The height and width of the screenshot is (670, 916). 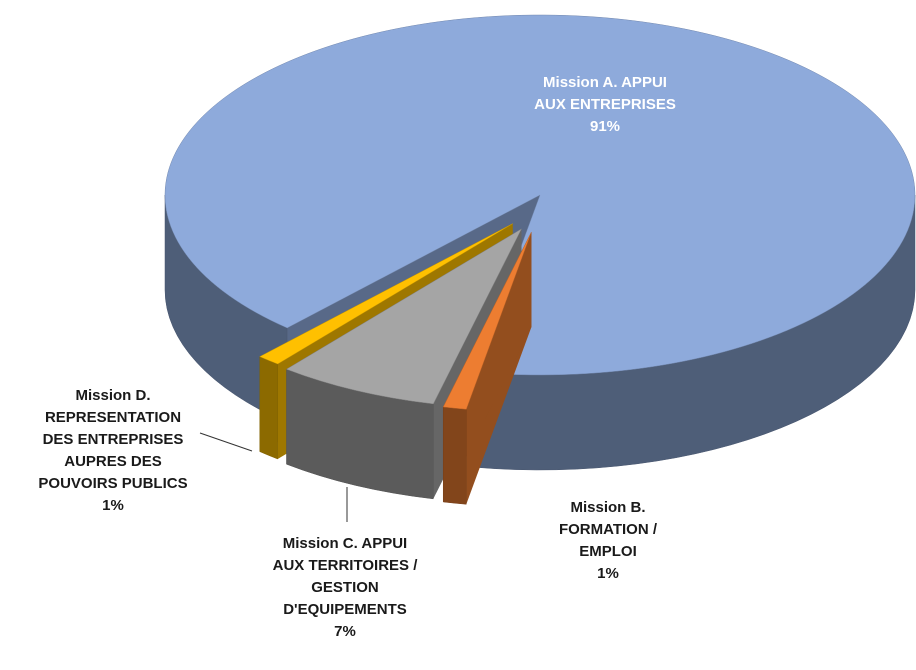 I want to click on data-label: Mission A. APPUI AUX ENTREPRISES 91%, so click(x=605, y=105).